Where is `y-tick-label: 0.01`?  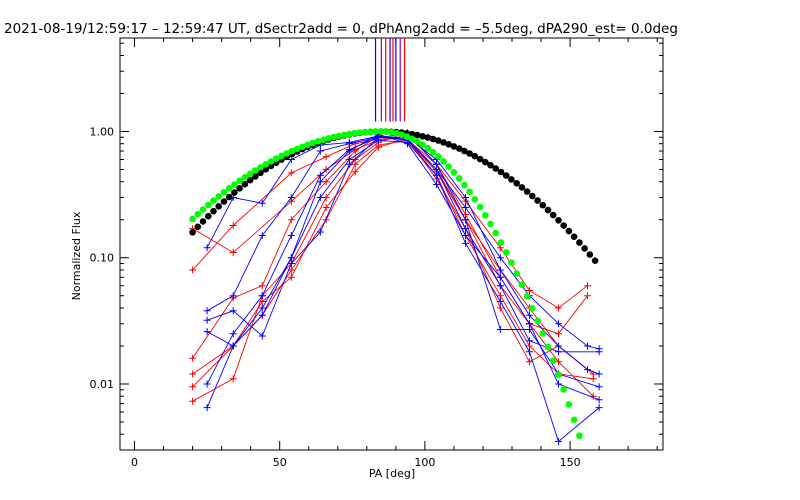
y-tick-label: 0.01 is located at coordinates (102, 384).